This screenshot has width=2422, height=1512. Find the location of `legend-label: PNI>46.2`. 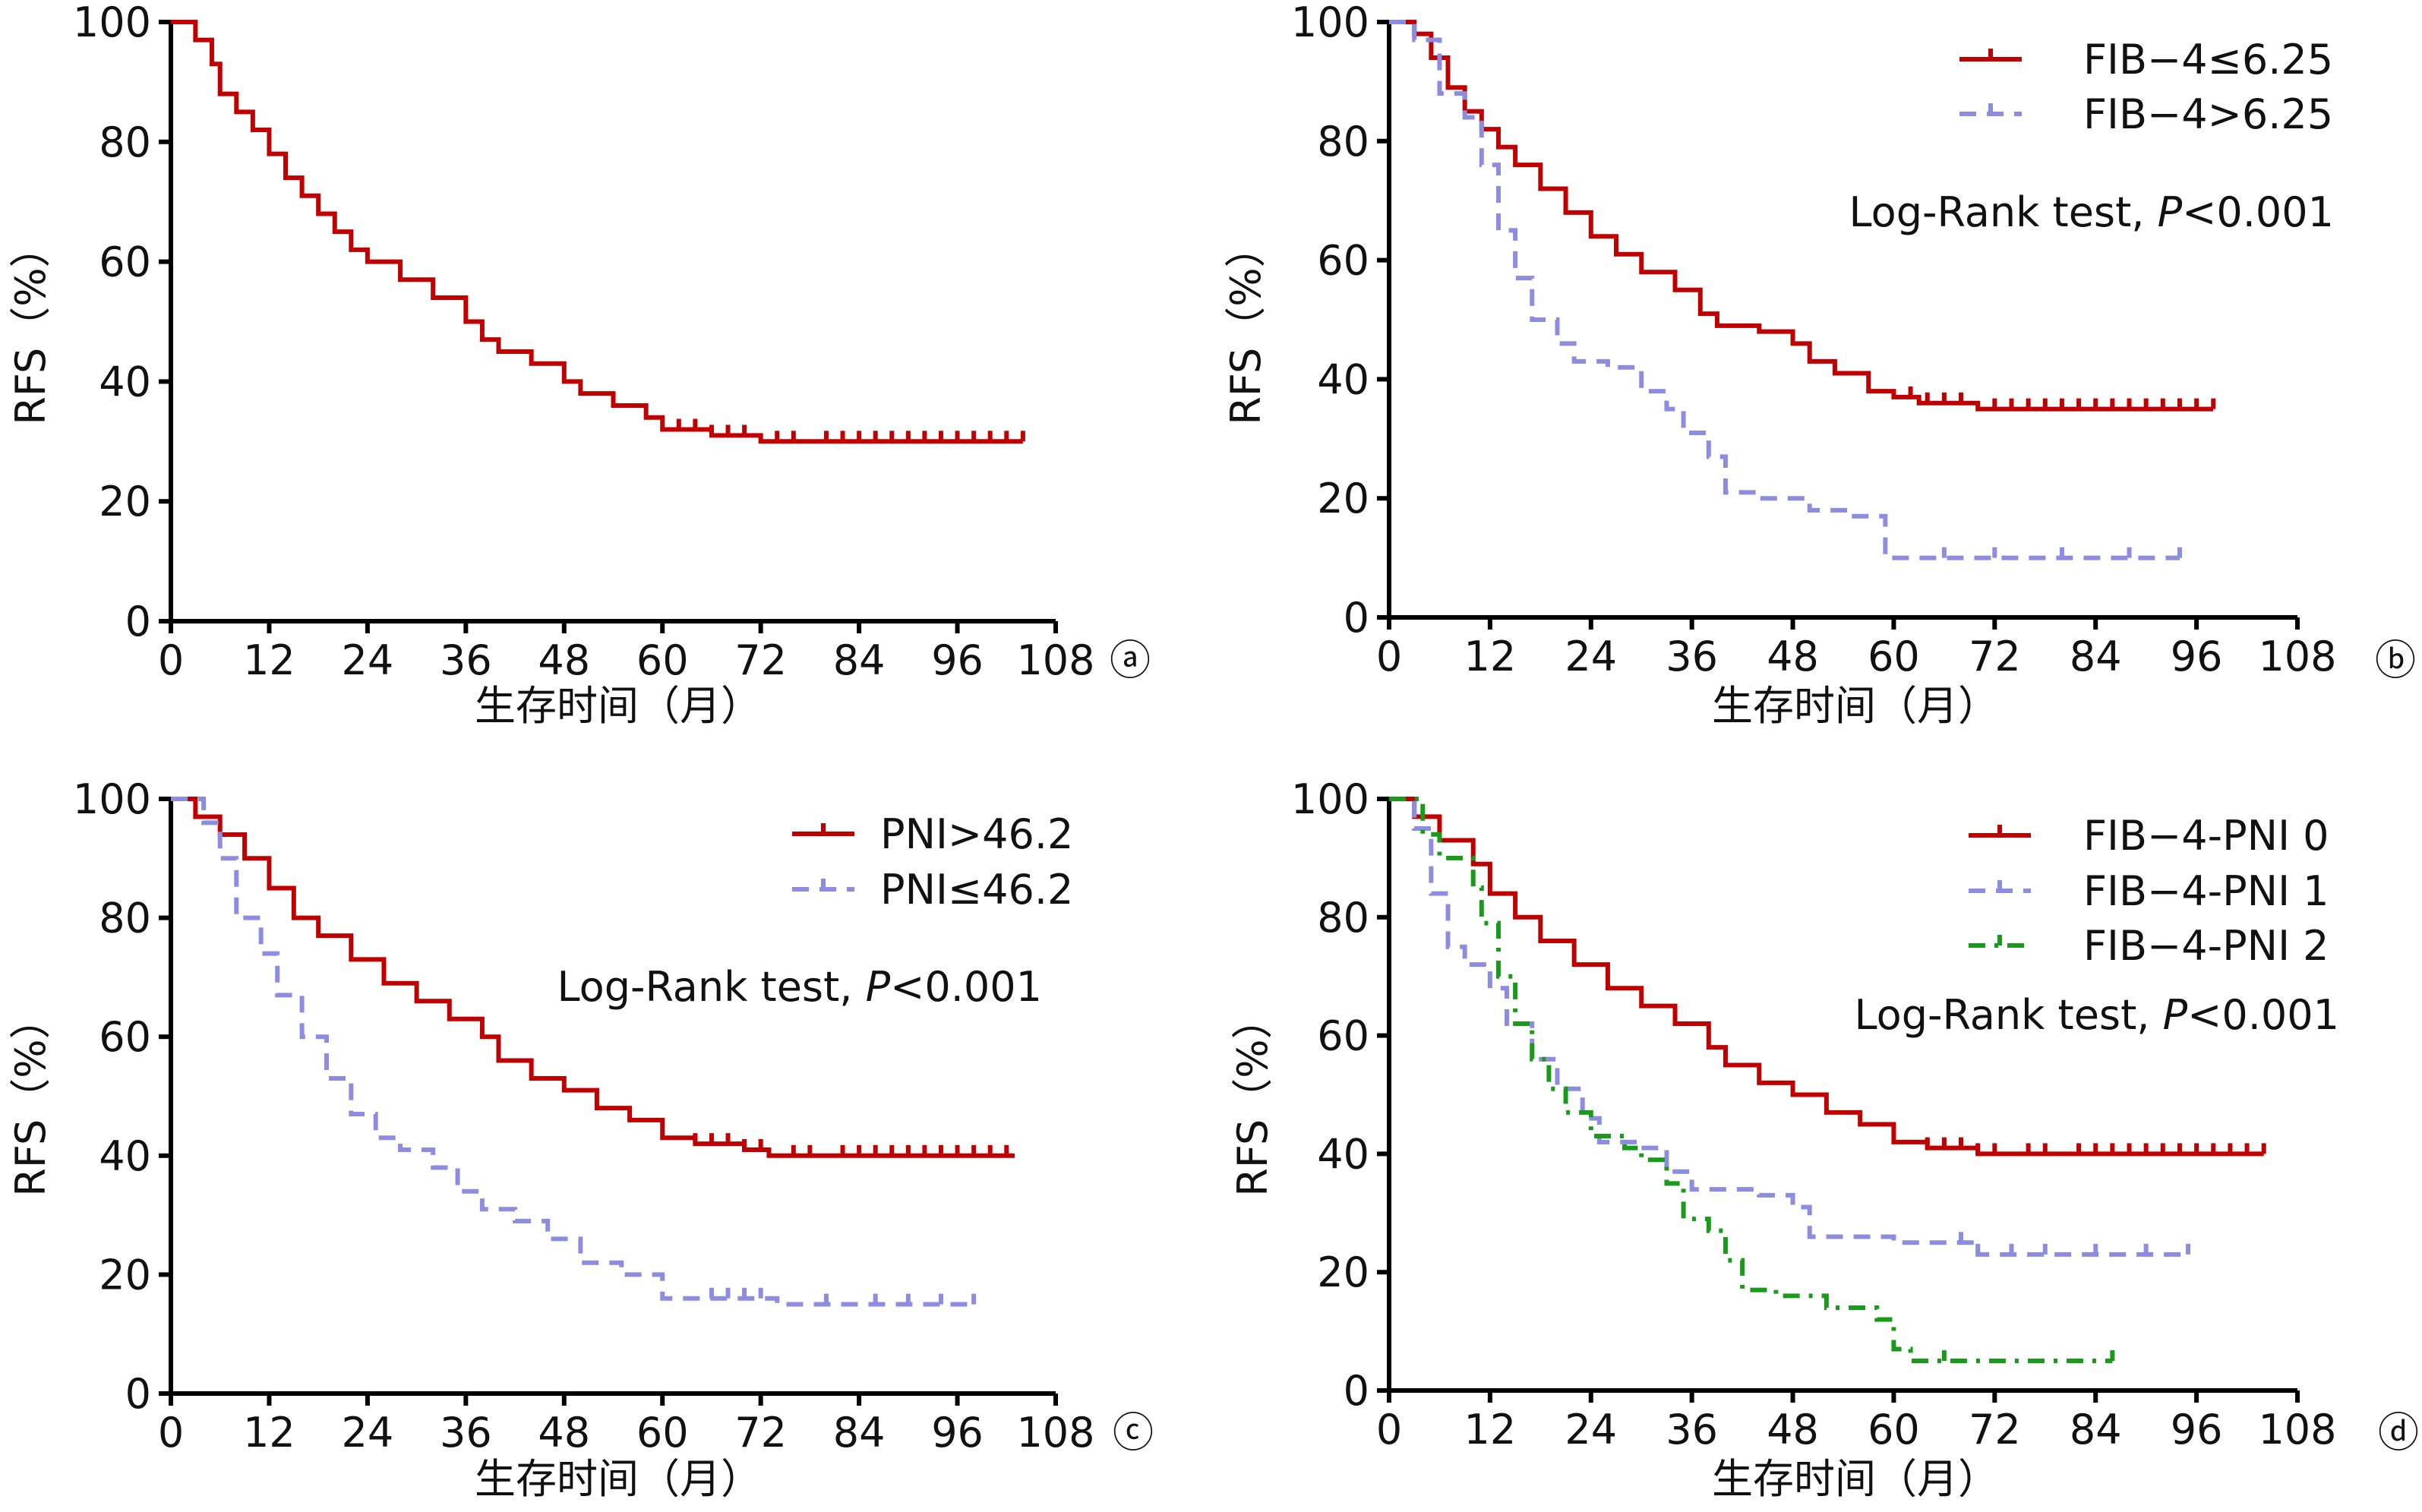

legend-label: PNI>46.2 is located at coordinates (976, 834).